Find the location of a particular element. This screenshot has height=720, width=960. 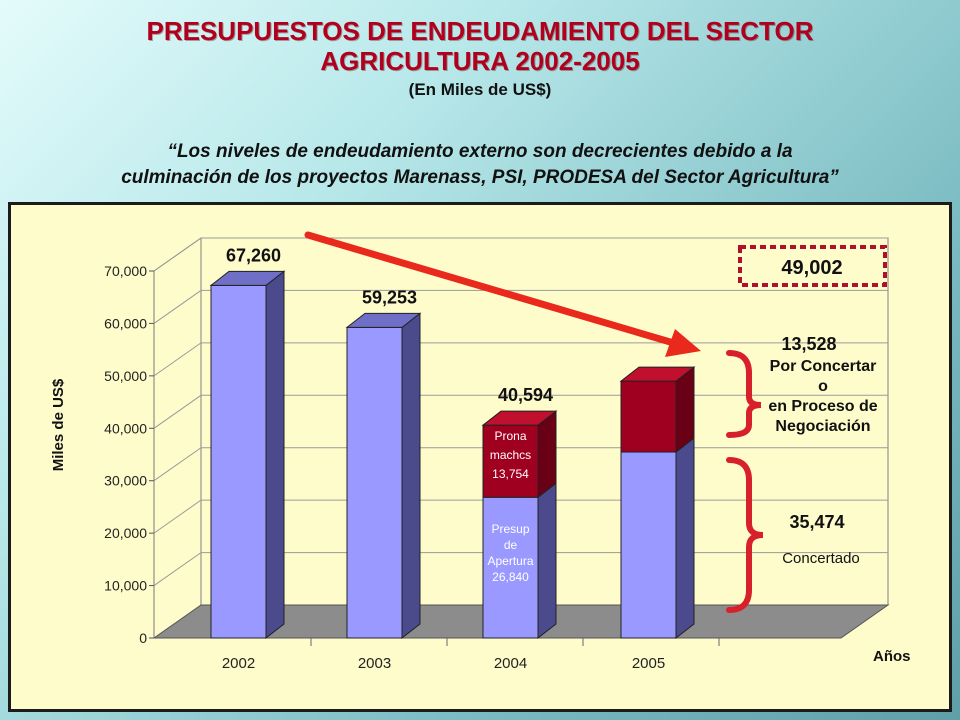

x-tick-label-2002: 2002 is located at coordinates (238, 663).